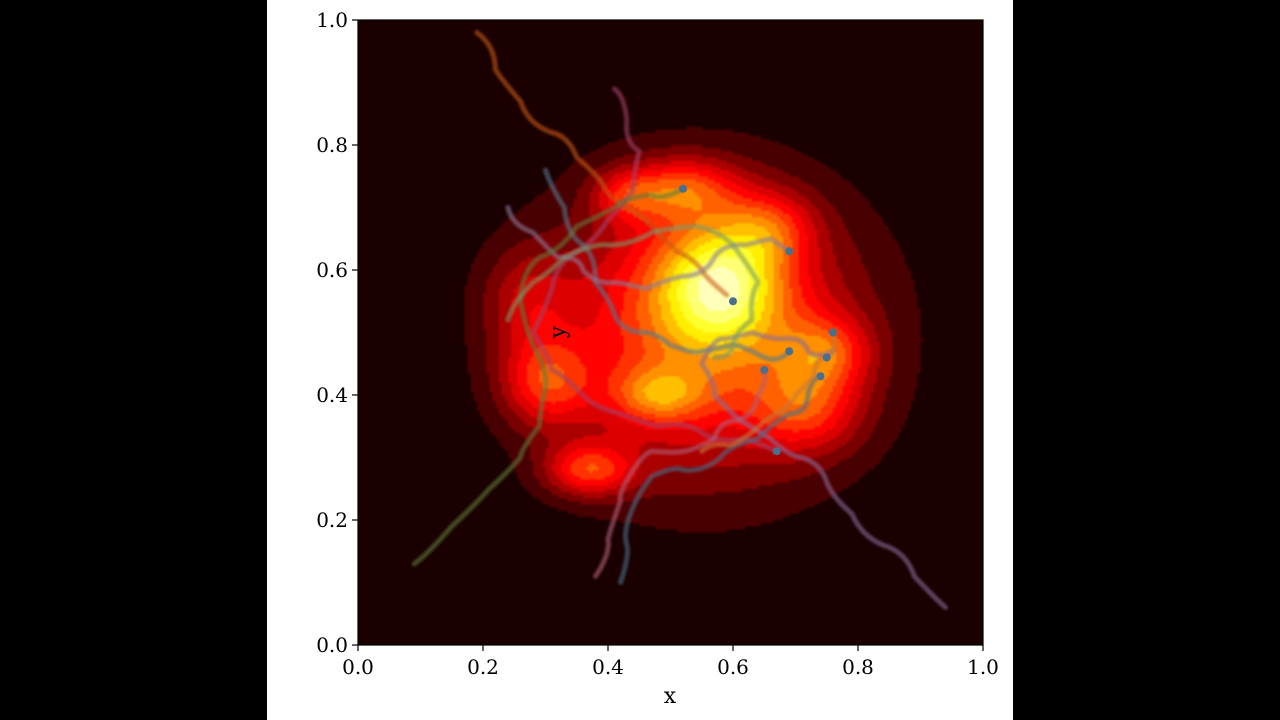  Describe the element at coordinates (558, 332) in the screenshot. I see `y-axis-label: y` at that location.